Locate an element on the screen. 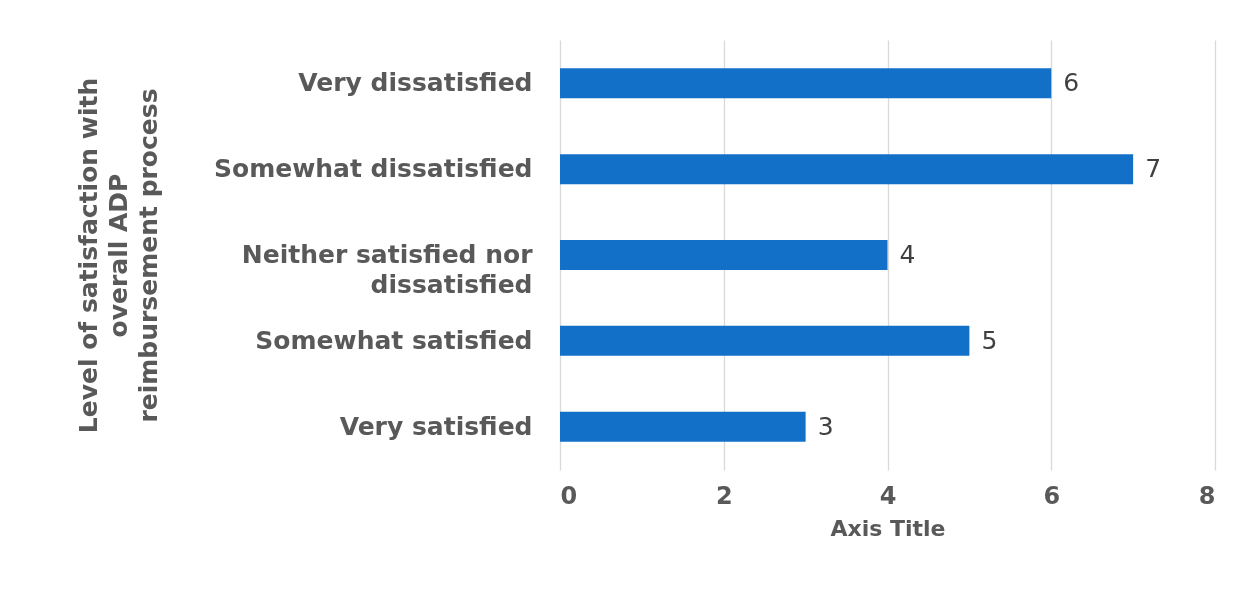 The height and width of the screenshot is (592, 1248). x-tick-label: 8 is located at coordinates (1207, 495).